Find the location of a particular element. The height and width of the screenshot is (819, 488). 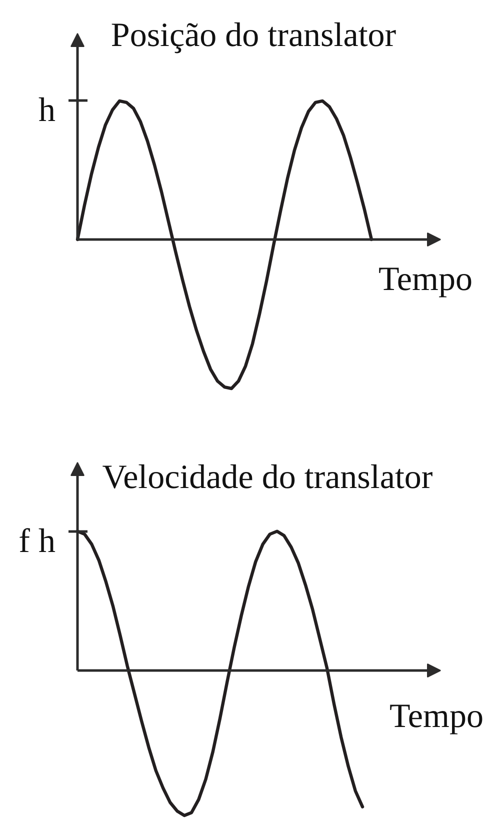

chart-title: Velocidade do translator is located at coordinates (268, 477).